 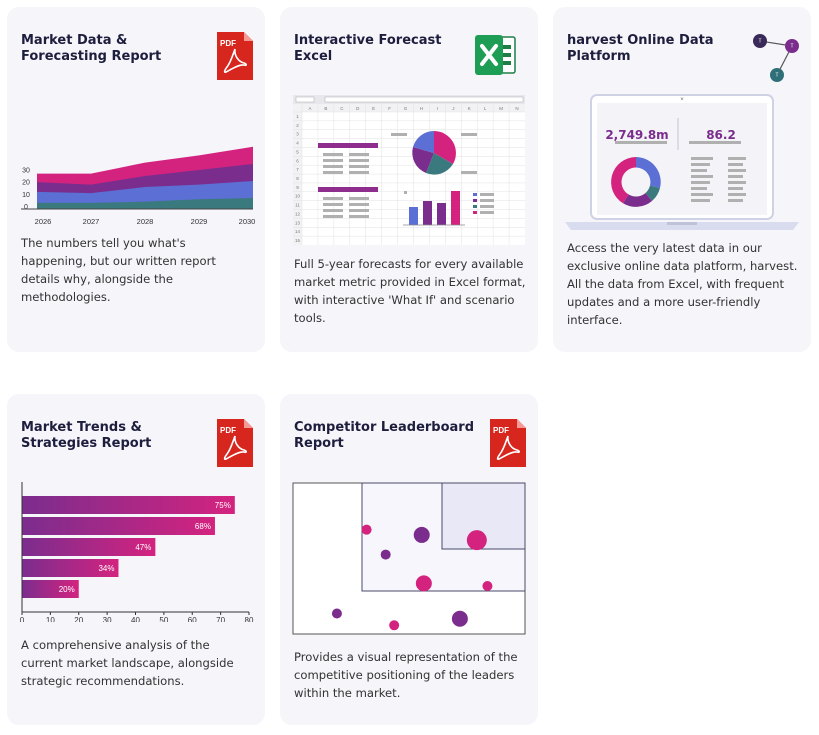 What do you see at coordinates (298, 240) in the screenshot?
I see `row-header: 15` at bounding box center [298, 240].